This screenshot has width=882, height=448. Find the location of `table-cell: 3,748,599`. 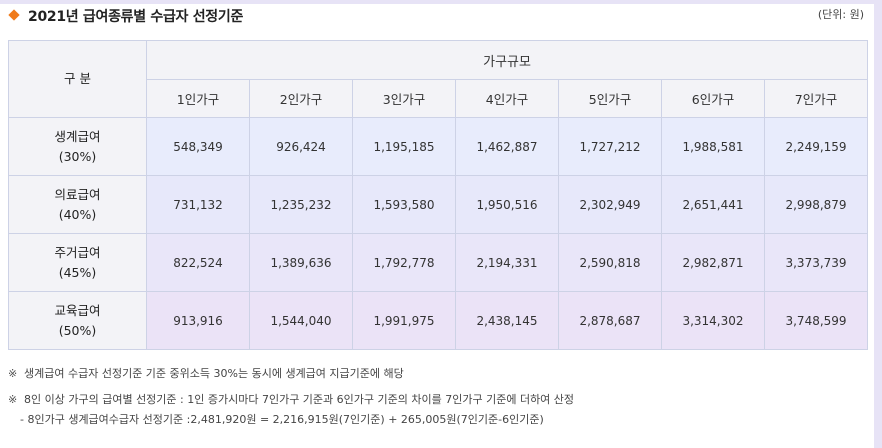

table-cell: 3,748,599 is located at coordinates (816, 320).